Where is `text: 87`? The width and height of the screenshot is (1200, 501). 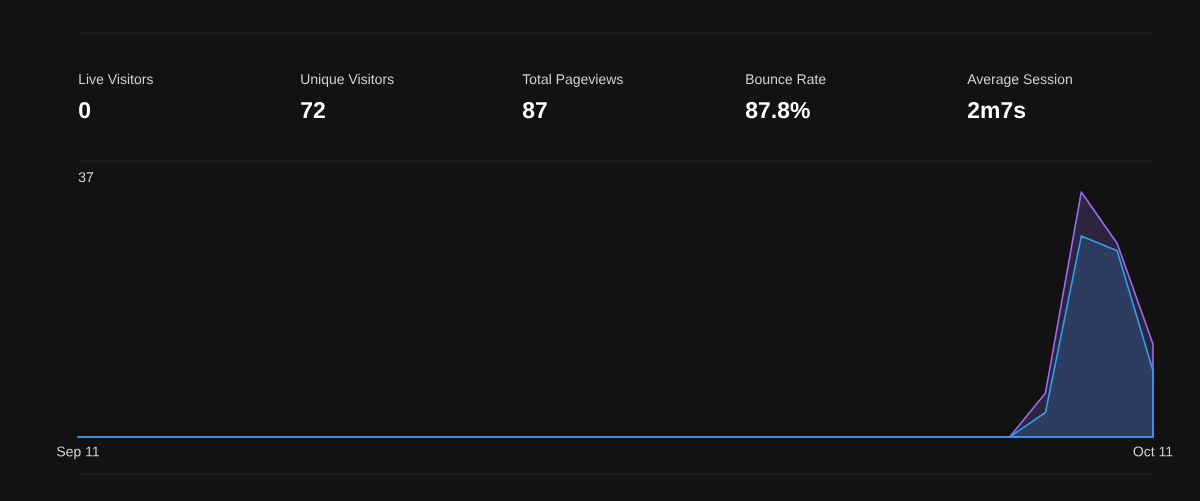 text: 87 is located at coordinates (534, 110).